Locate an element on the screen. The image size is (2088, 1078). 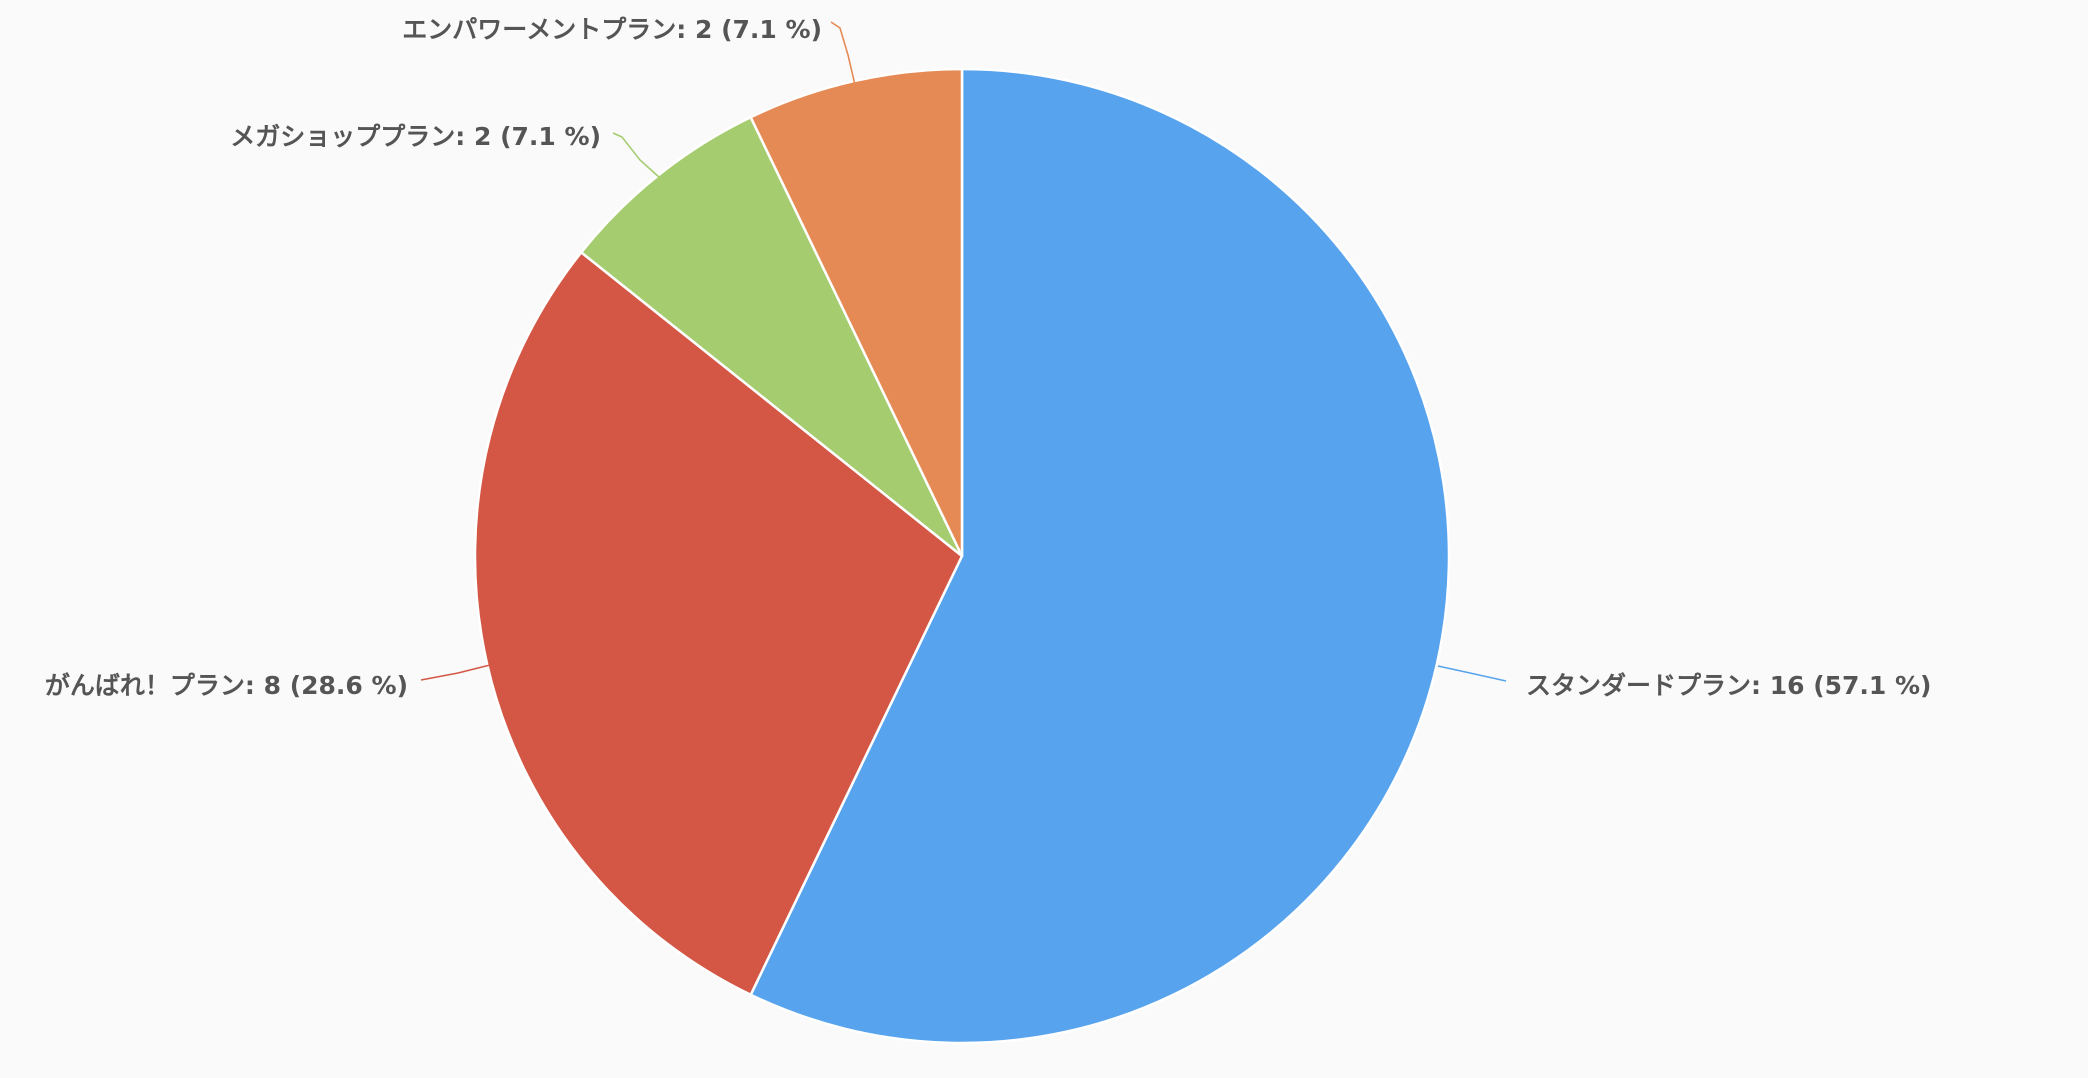
pie-label-4: エンパワーメントプラン: 2 (7.1 %) is located at coordinates (612, 29).